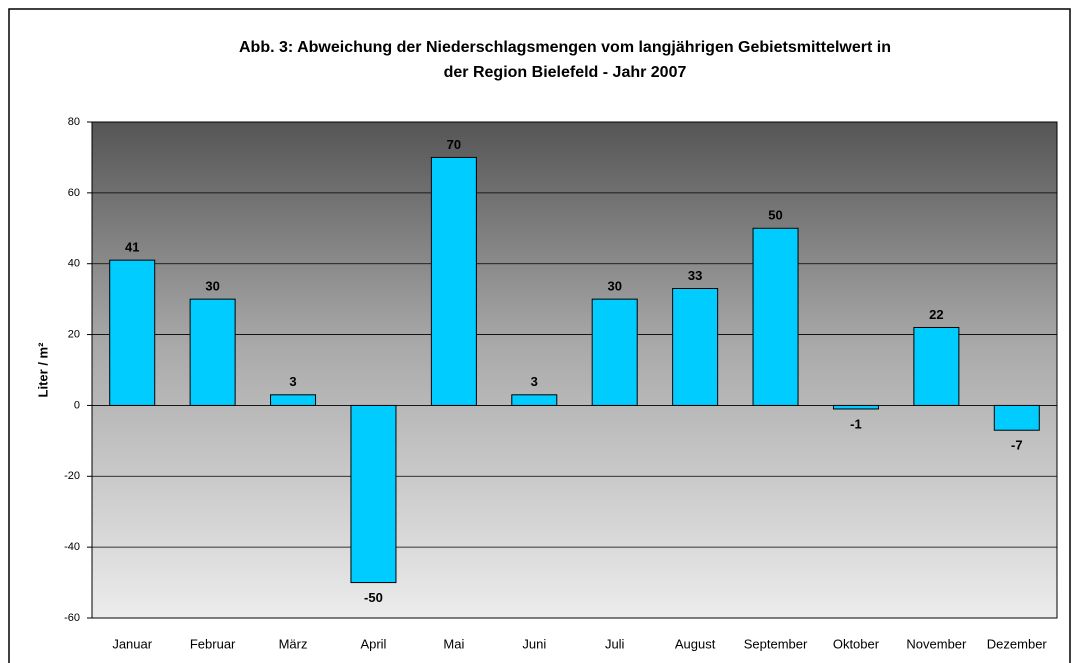 This screenshot has width=1079, height=663. I want to click on data-label: -50, so click(373, 597).